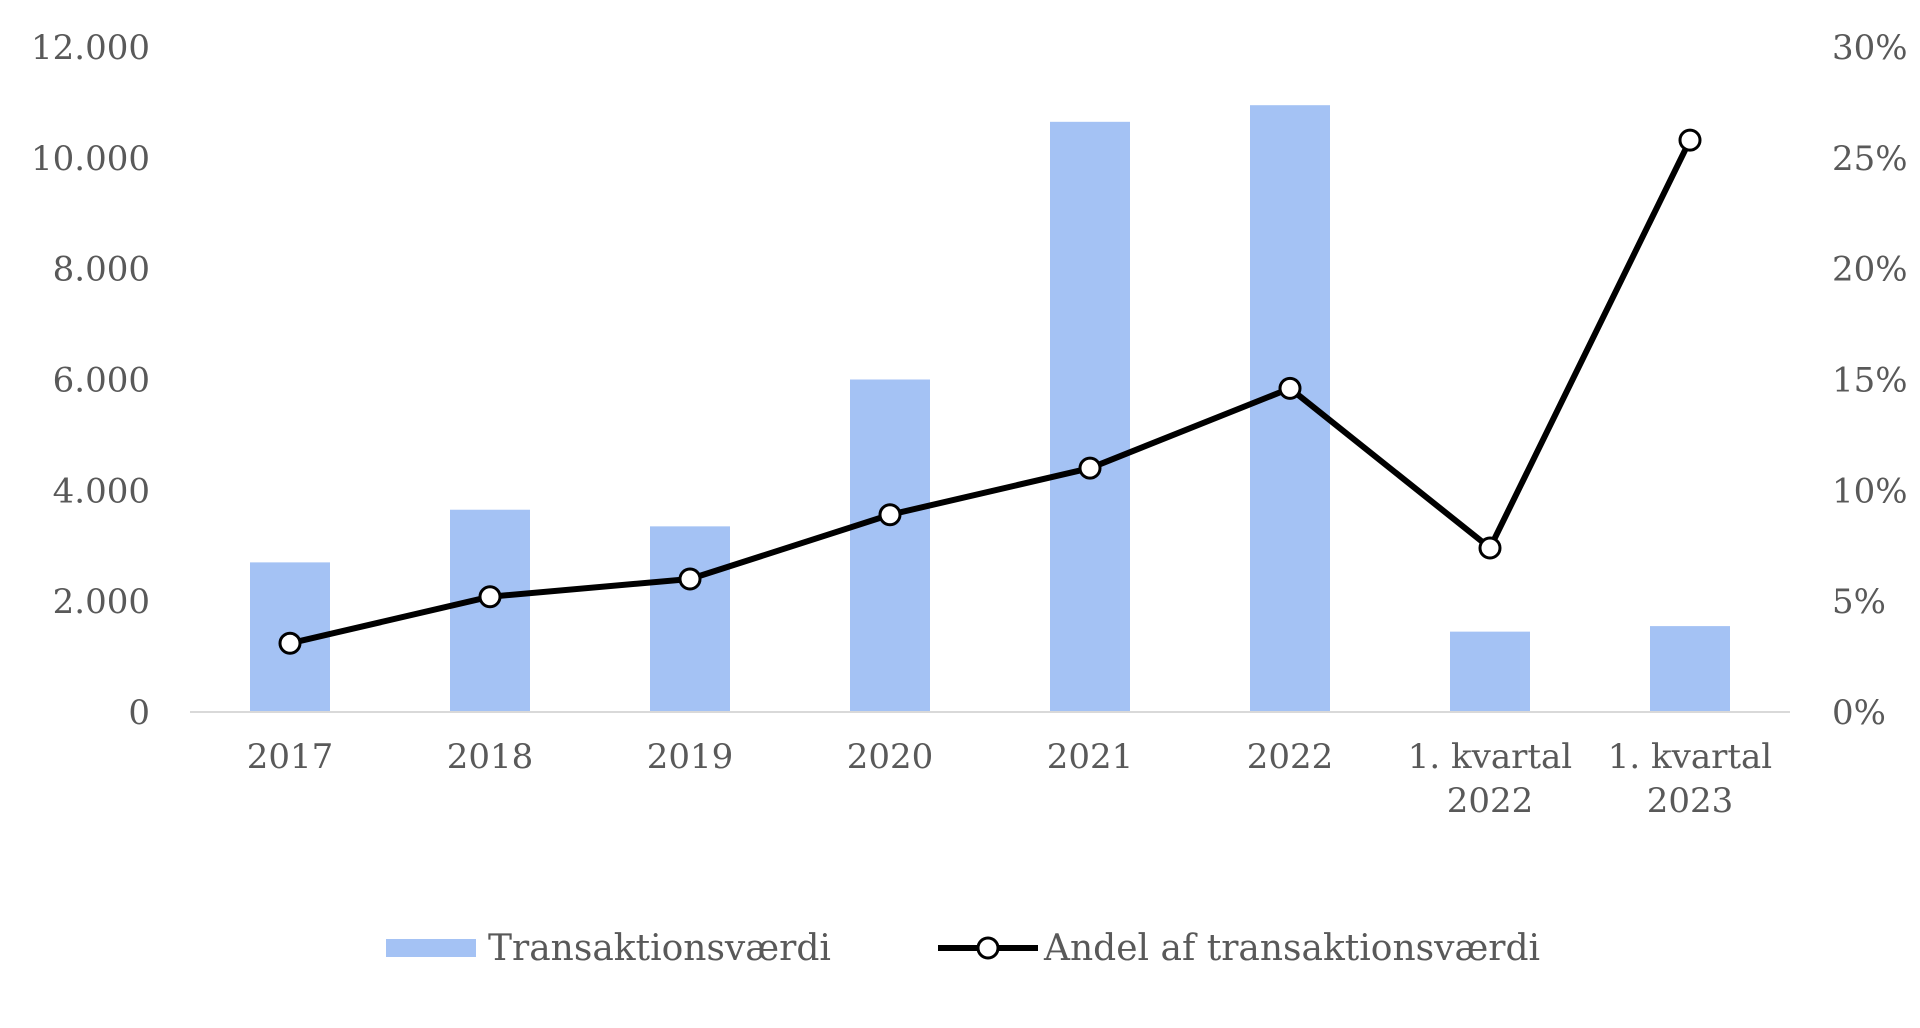  I want to click on x-tick-label-line: 2018, so click(490, 757).